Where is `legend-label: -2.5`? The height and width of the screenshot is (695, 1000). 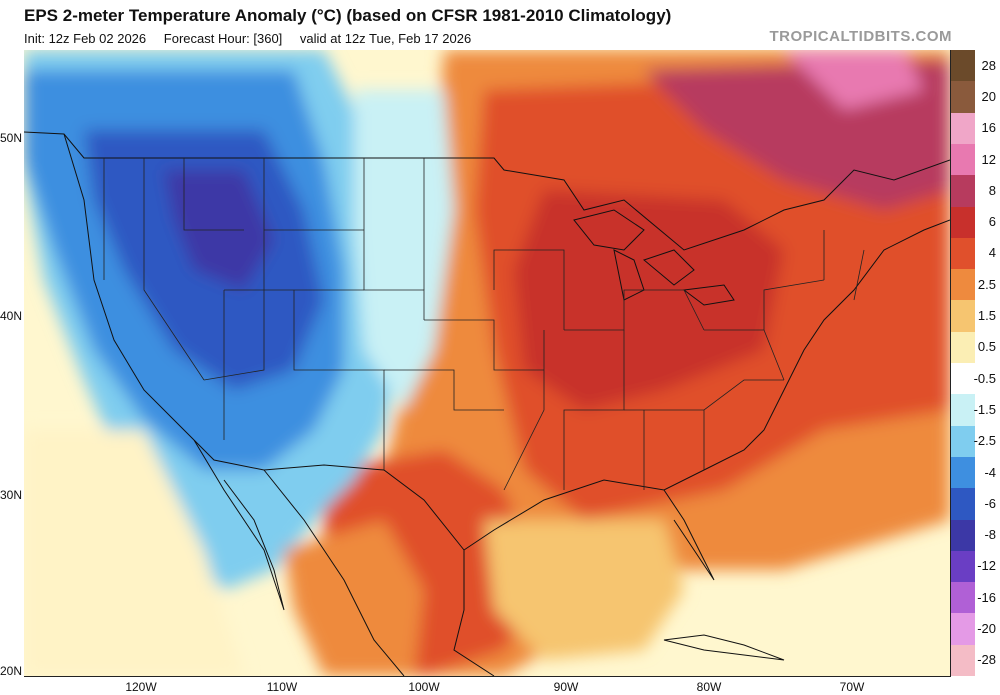
legend-label: -2.5 is located at coordinates (984, 441).